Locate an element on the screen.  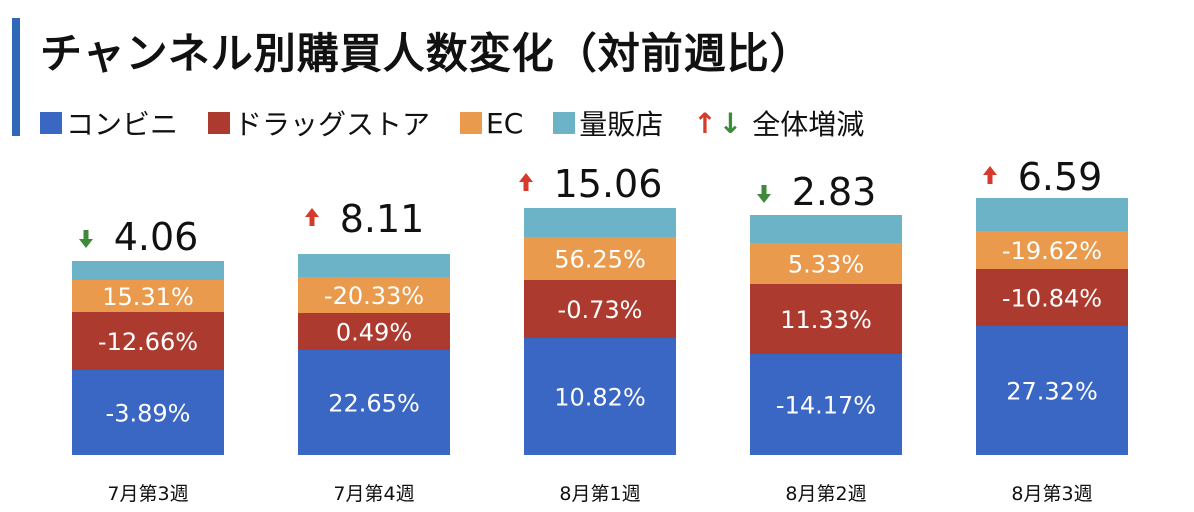
legend-label-total-change: 全体増減 is located at coordinates (808, 124).